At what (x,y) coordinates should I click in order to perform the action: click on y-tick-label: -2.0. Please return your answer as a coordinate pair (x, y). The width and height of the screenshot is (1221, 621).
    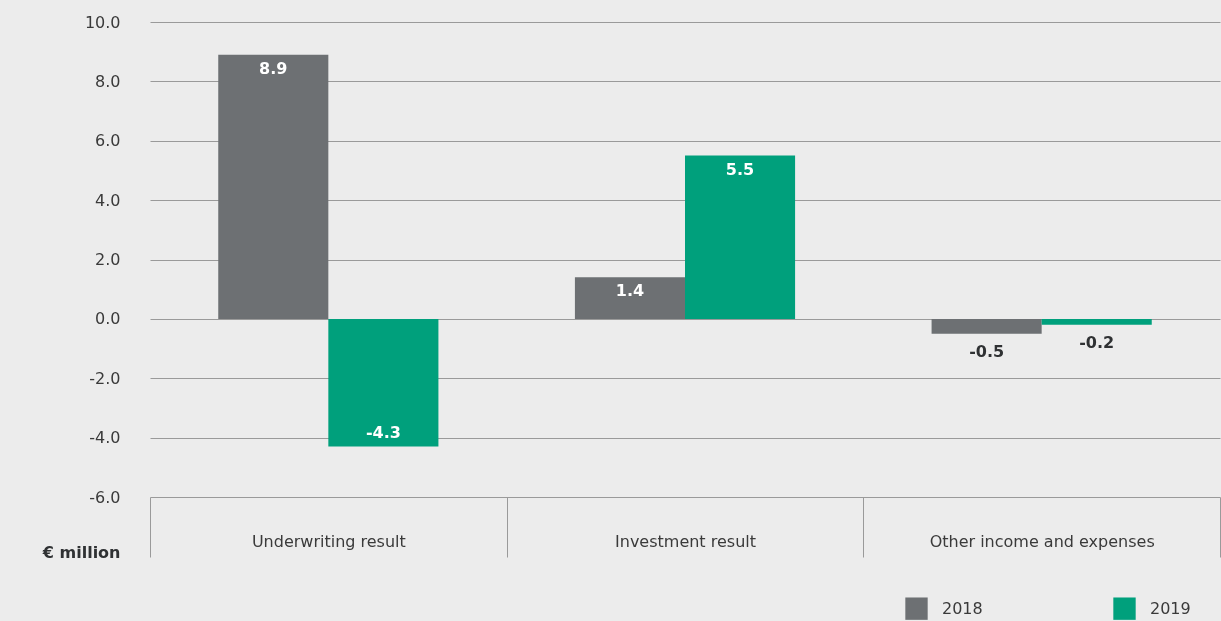
    Looking at the image, I should click on (105, 378).